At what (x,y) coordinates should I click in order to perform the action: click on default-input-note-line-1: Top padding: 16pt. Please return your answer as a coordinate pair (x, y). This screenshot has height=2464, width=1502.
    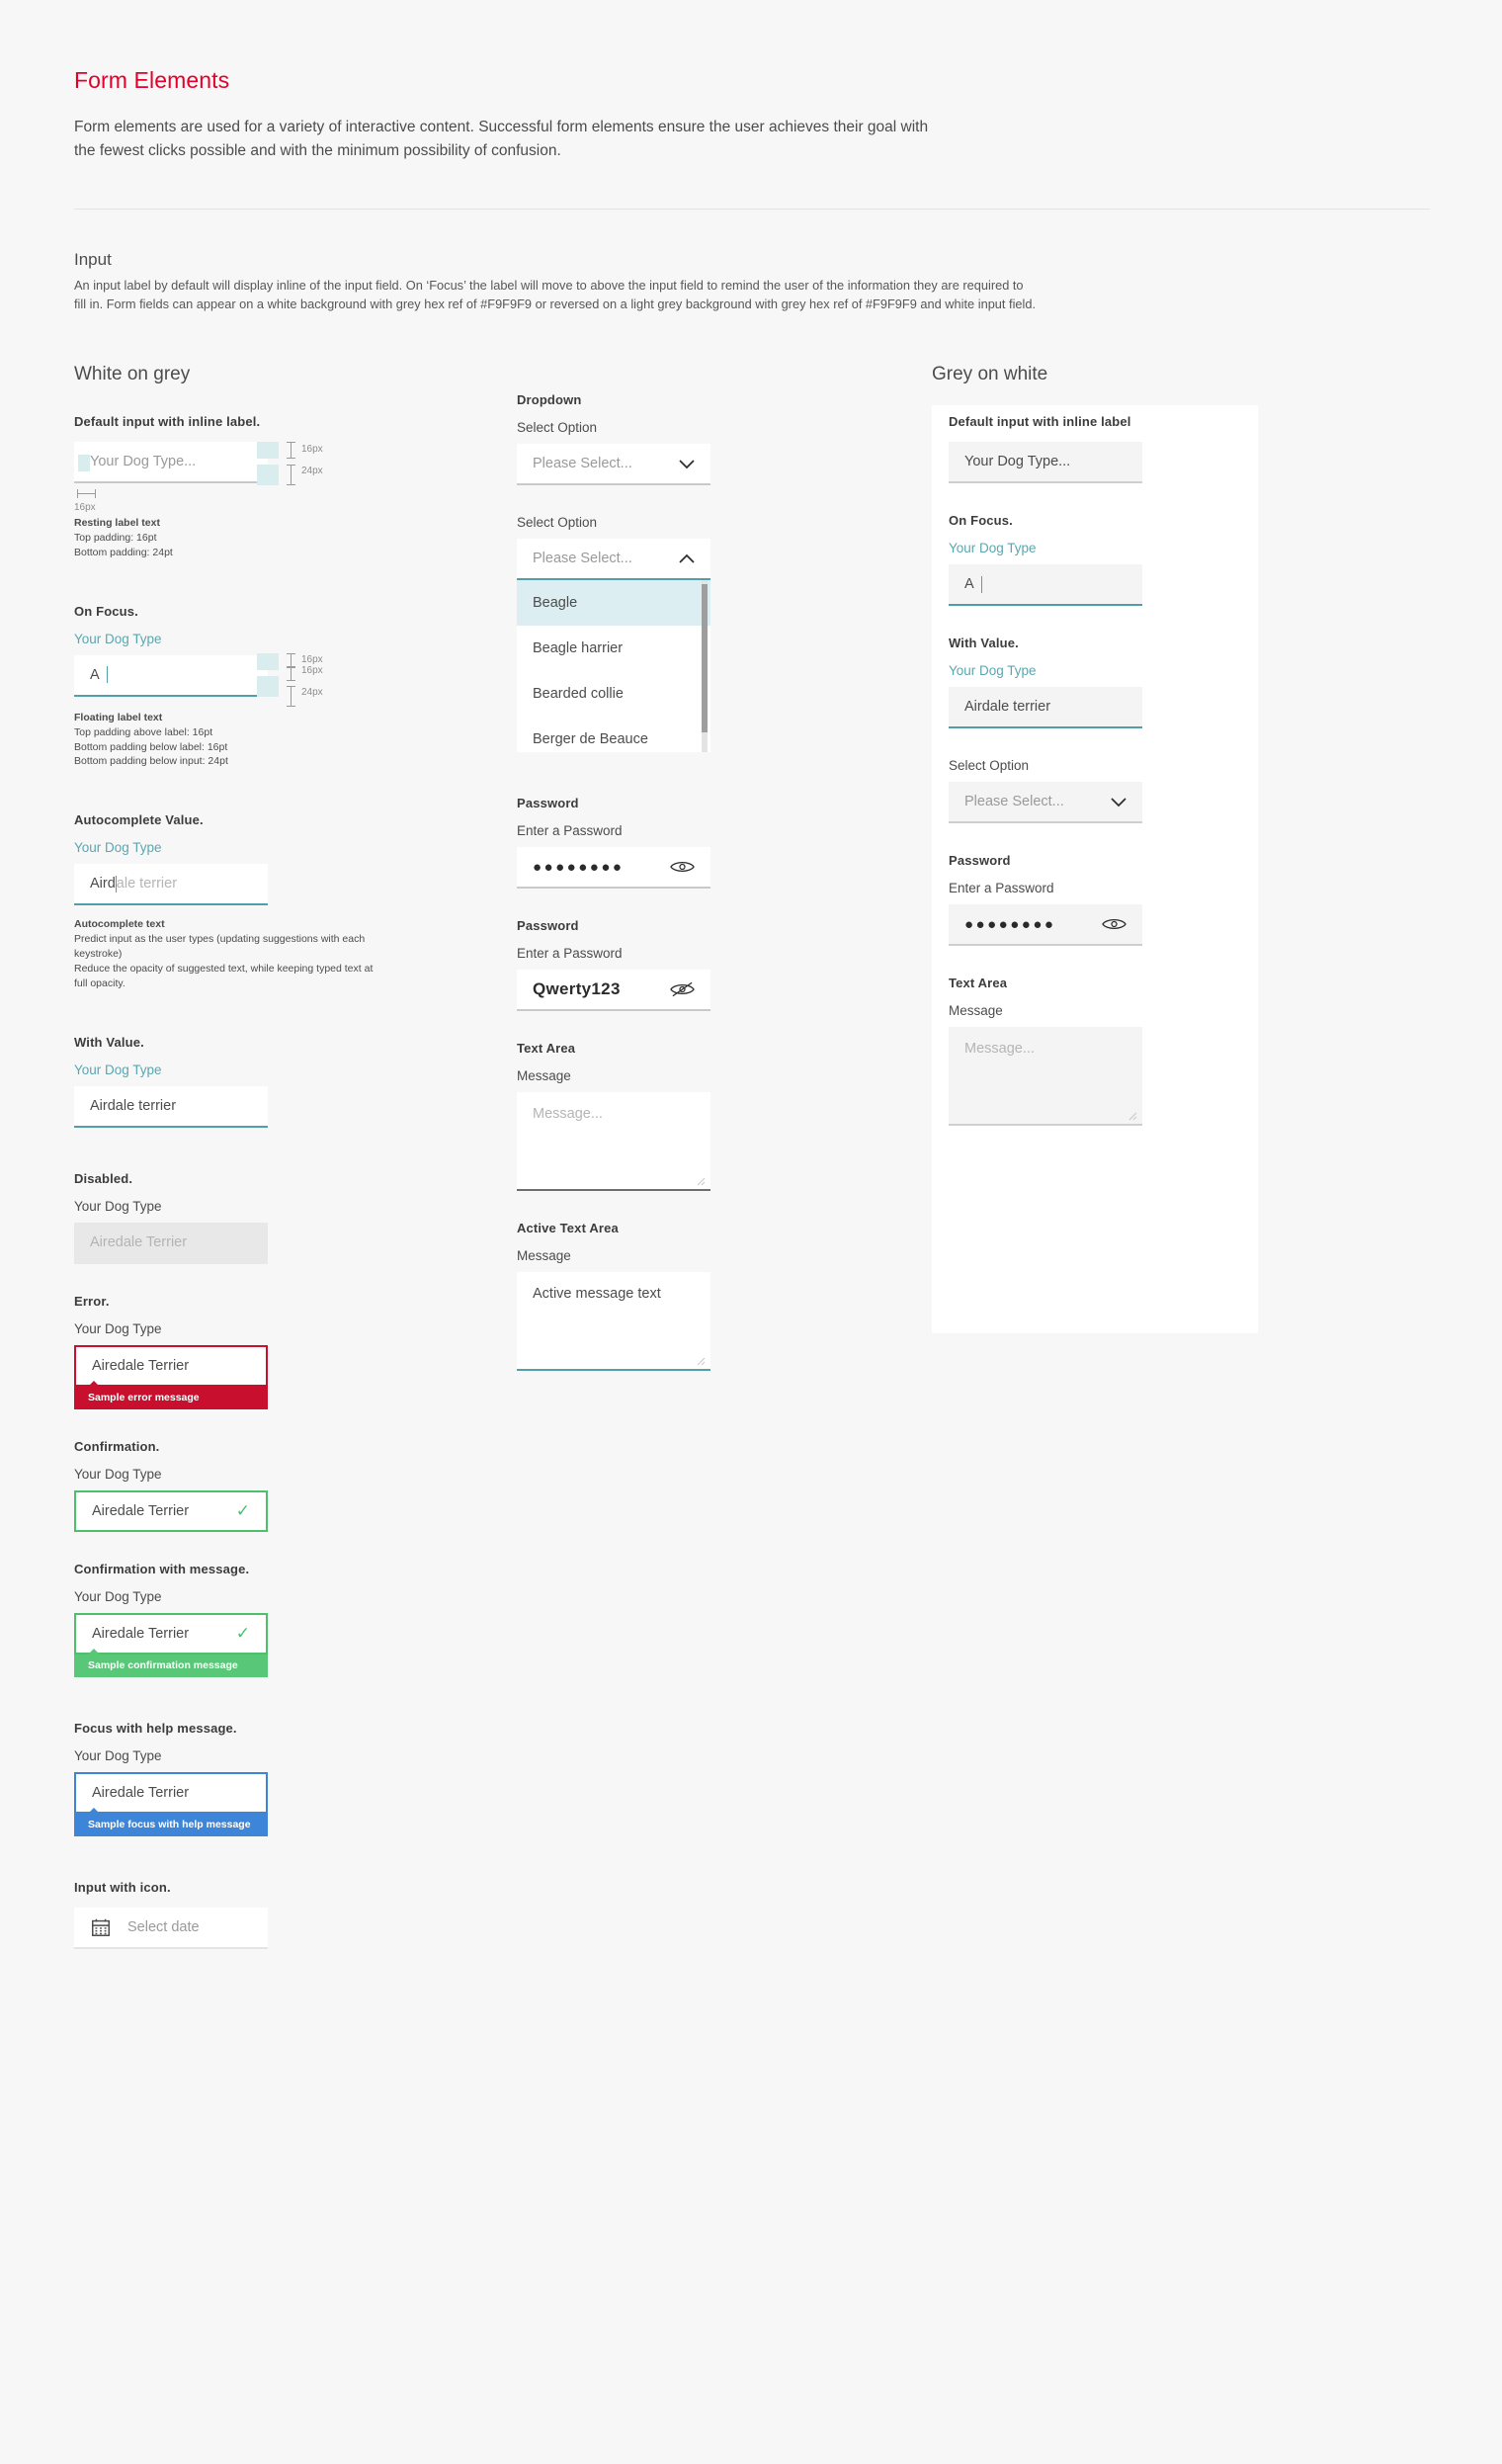
    Looking at the image, I should click on (115, 537).